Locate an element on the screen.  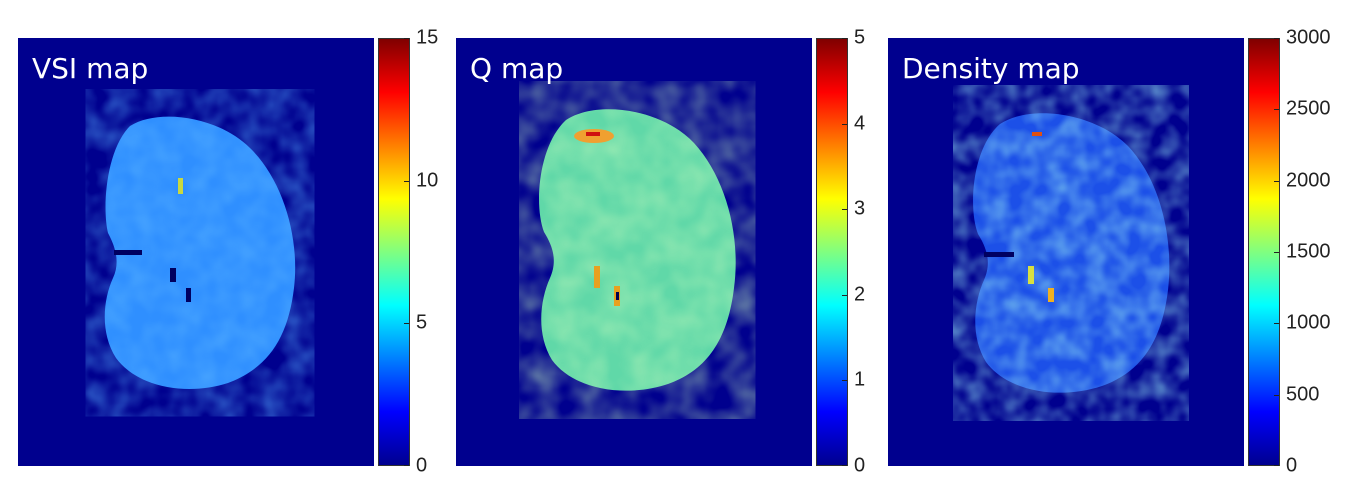
q-map-title: Q map is located at coordinates (517, 68).